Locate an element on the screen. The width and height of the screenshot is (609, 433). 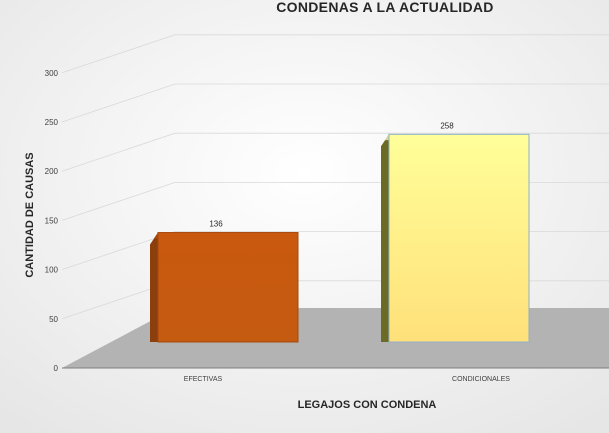
y-tick-label: 200 is located at coordinates (52, 171).